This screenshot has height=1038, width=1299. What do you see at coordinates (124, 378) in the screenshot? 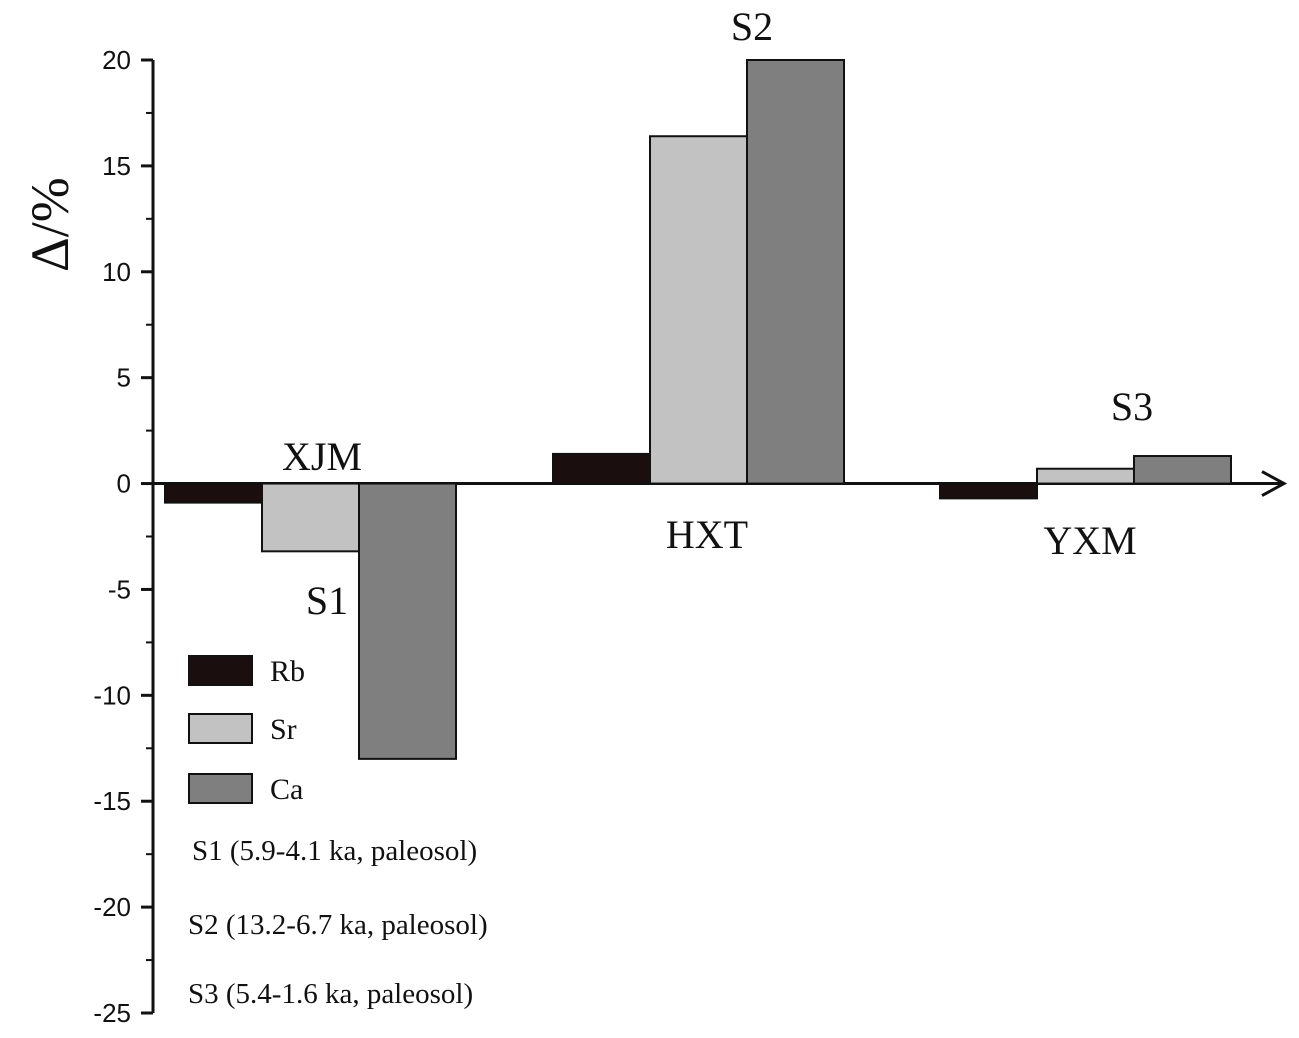
I see `y-tick-label: 5` at bounding box center [124, 378].